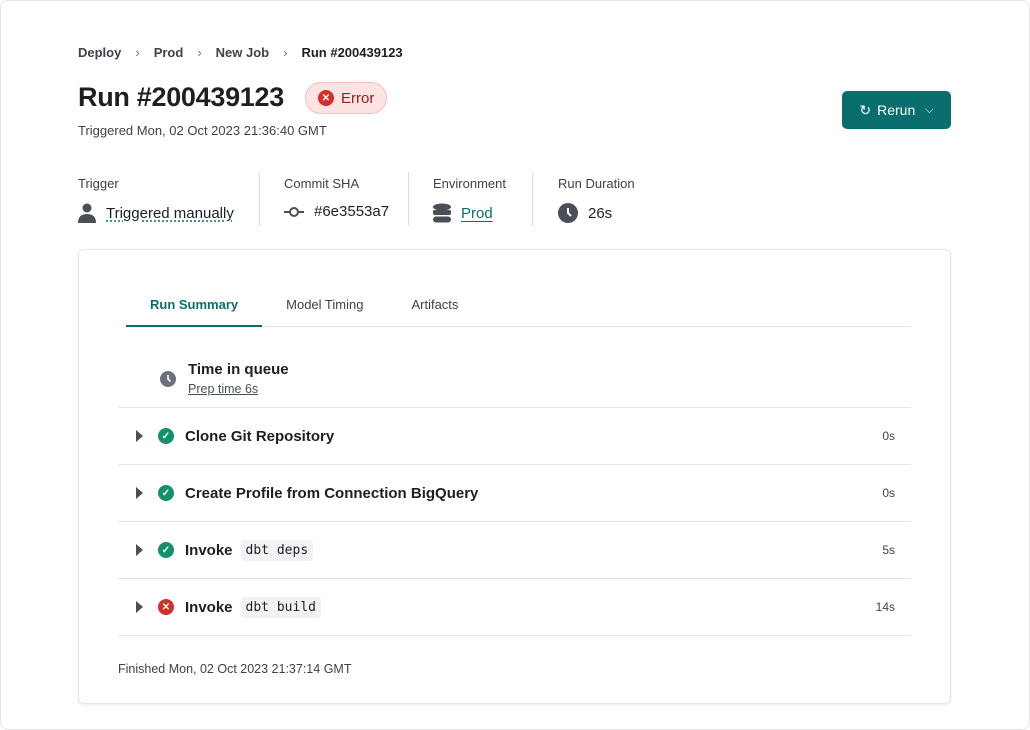 The image size is (1030, 730). What do you see at coordinates (596, 183) in the screenshot?
I see `meta-label: Run Duration` at bounding box center [596, 183].